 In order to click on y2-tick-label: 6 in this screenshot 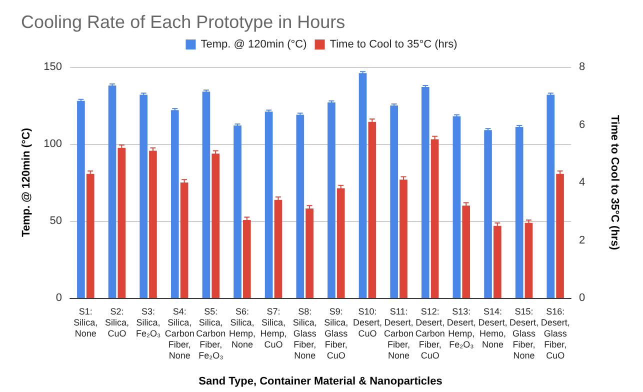, I will do `click(582, 124)`.